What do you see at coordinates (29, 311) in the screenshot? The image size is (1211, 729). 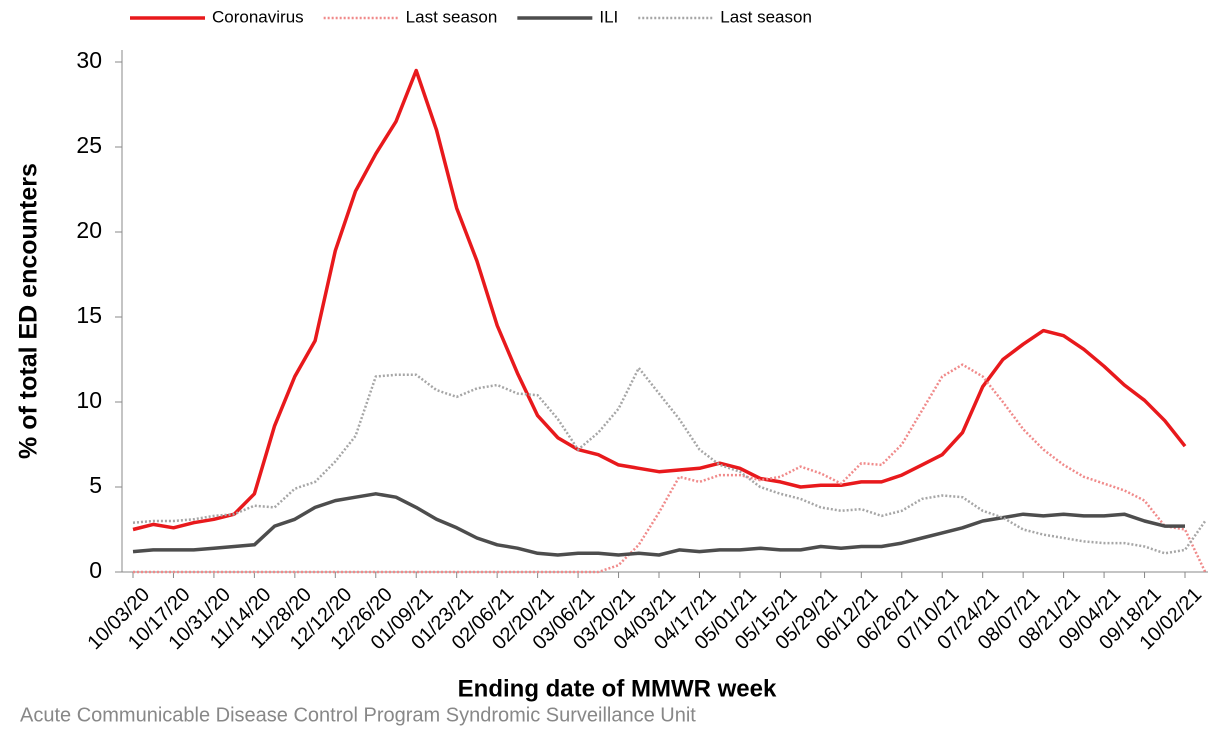 I see `y-axis-title: % of total ED encounters` at bounding box center [29, 311].